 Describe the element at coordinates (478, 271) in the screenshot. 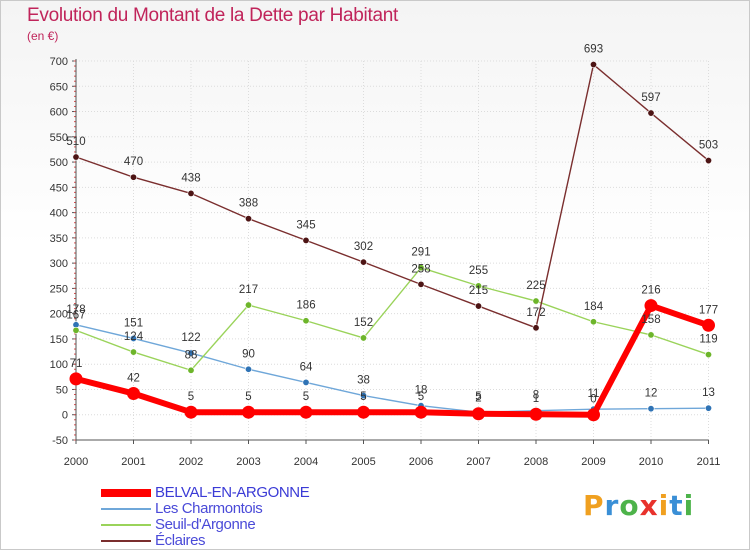

I see `data-label-2: 255` at that location.